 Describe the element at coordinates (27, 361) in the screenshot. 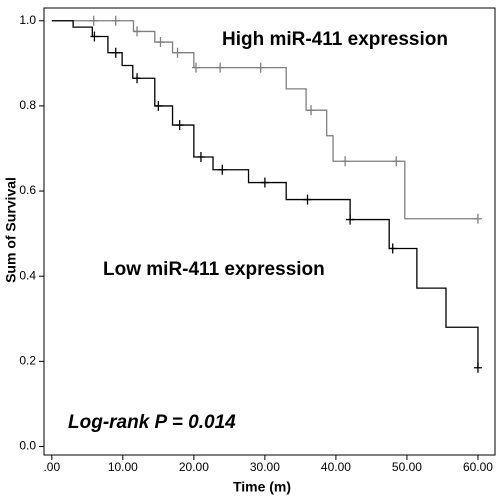

I see `y-tick-label: 0.2` at that location.